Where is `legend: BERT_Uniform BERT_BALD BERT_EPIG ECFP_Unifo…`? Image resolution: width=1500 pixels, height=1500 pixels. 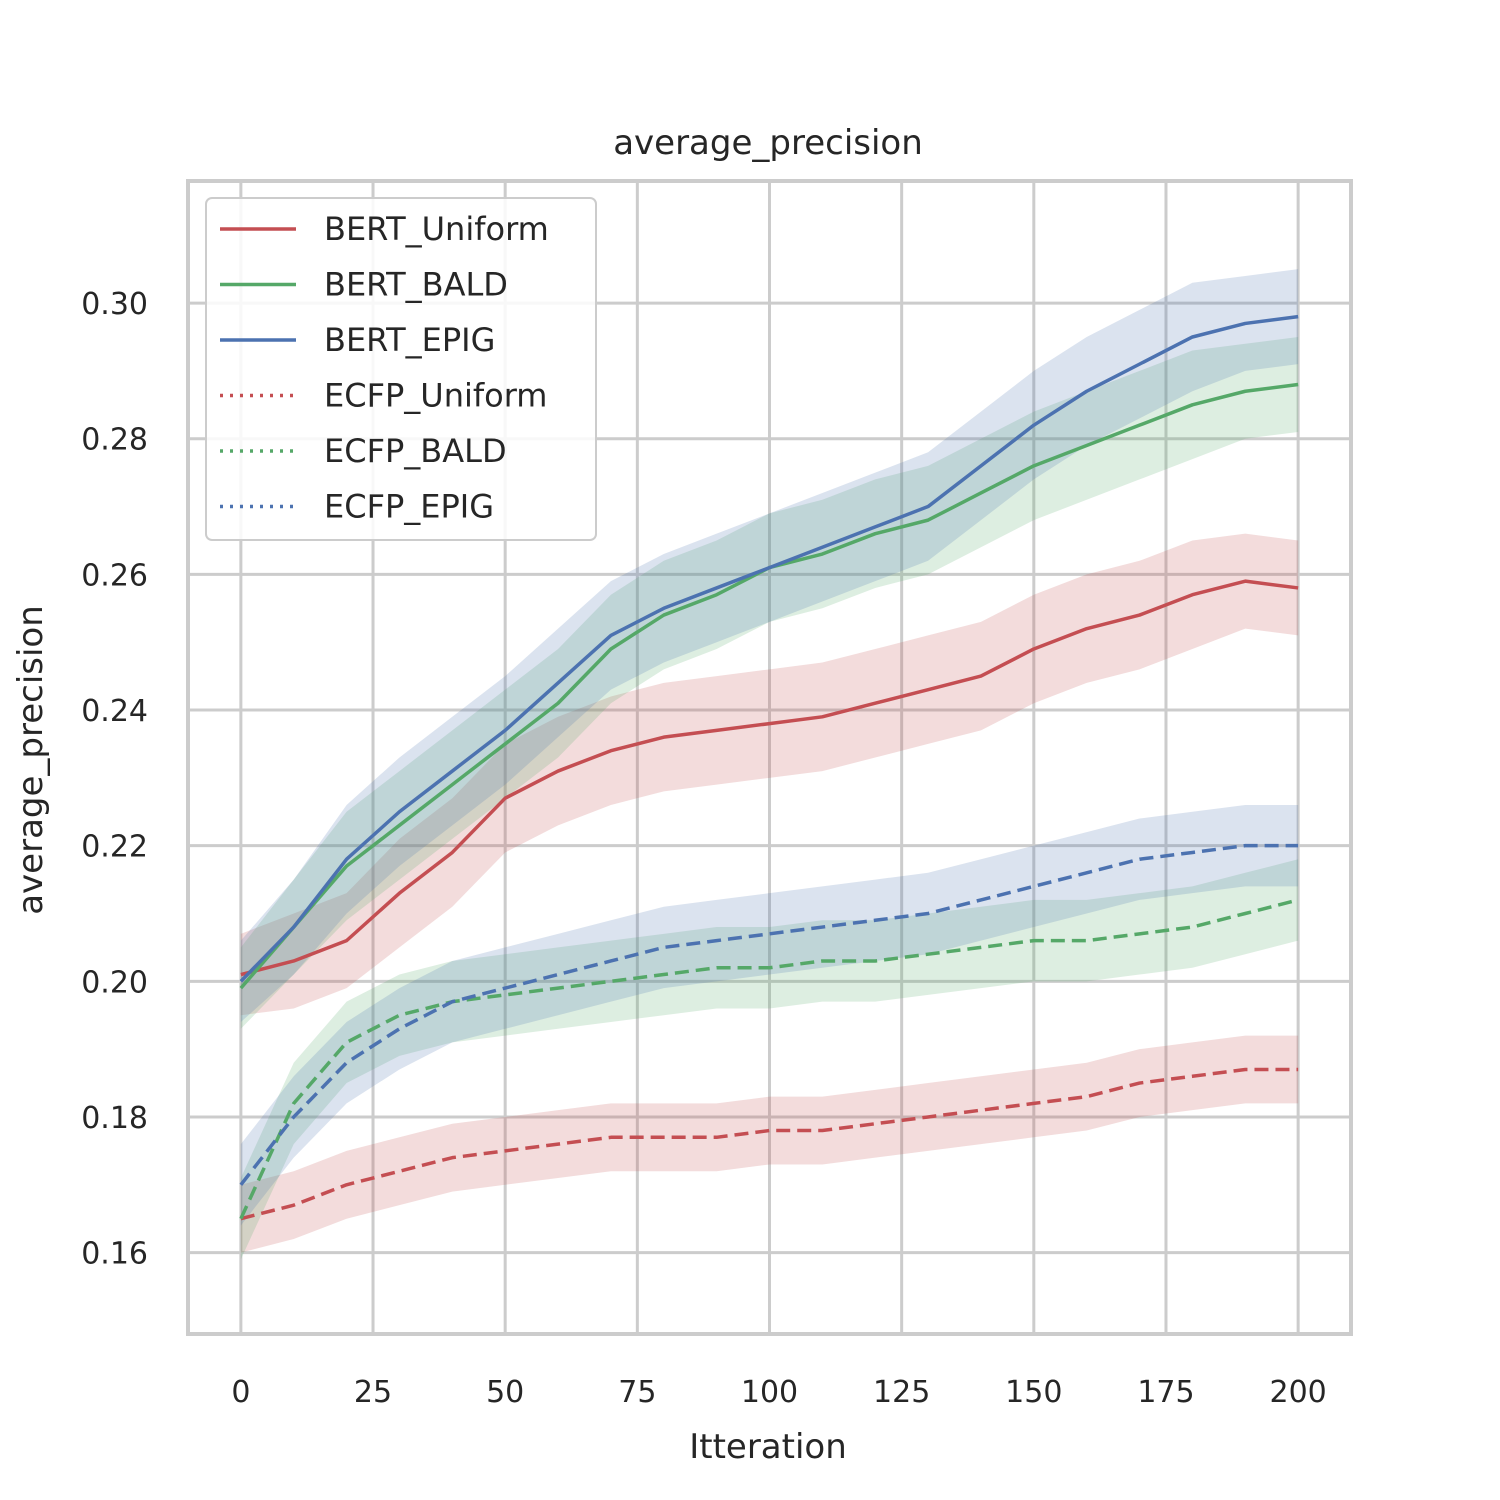 legend: BERT_Uniform BERT_BALD BERT_EPIG ECFP_Unifo… is located at coordinates (401, 369).